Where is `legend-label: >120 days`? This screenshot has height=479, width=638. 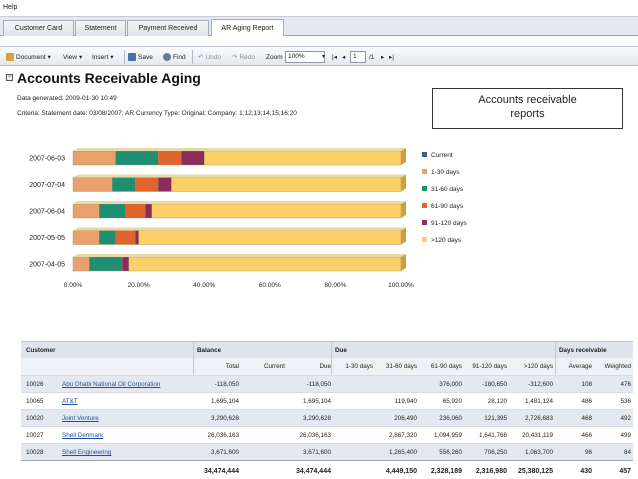
legend-label: >120 days is located at coordinates (446, 240).